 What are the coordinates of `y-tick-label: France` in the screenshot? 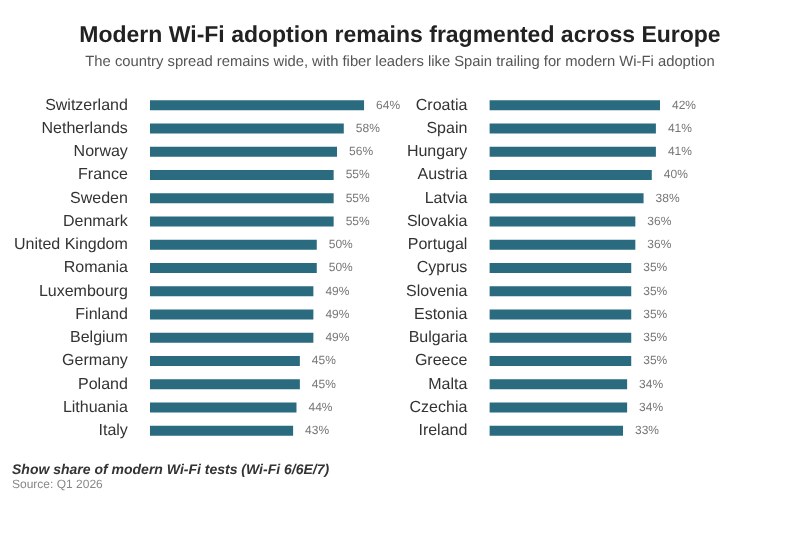 It's located at (103, 174).